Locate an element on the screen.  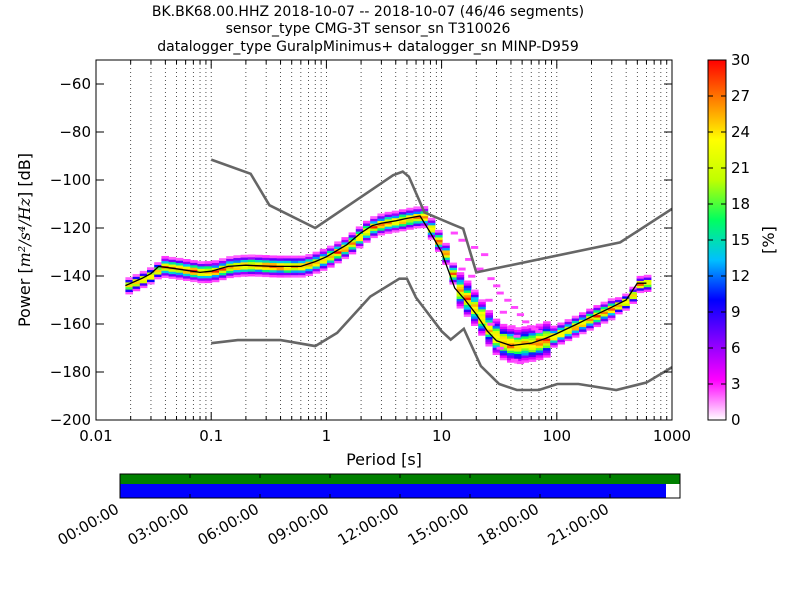
median-line is located at coordinates (386, 281).